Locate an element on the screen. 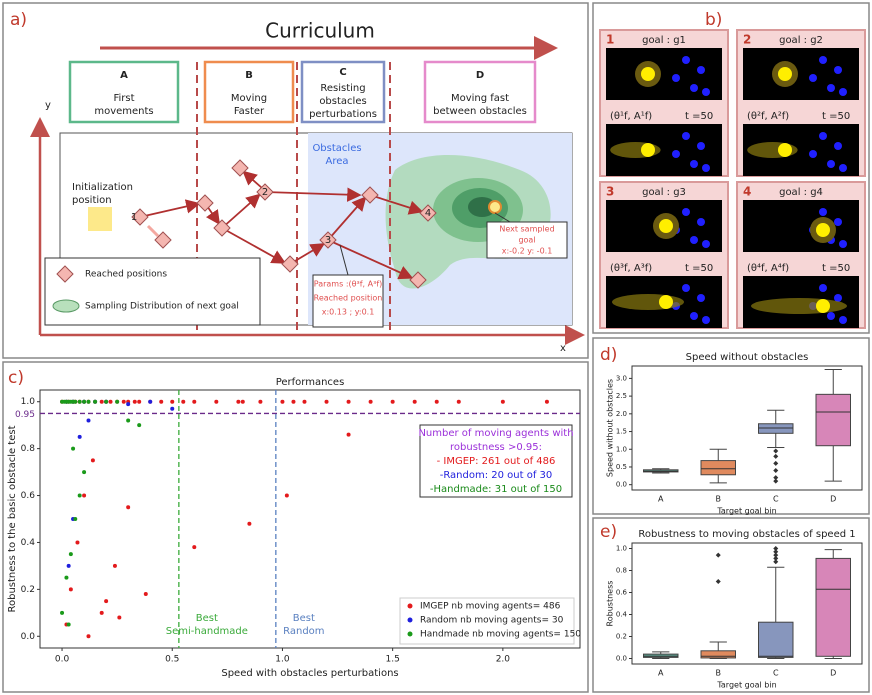  stage-text: obstacles is located at coordinates (342, 101).